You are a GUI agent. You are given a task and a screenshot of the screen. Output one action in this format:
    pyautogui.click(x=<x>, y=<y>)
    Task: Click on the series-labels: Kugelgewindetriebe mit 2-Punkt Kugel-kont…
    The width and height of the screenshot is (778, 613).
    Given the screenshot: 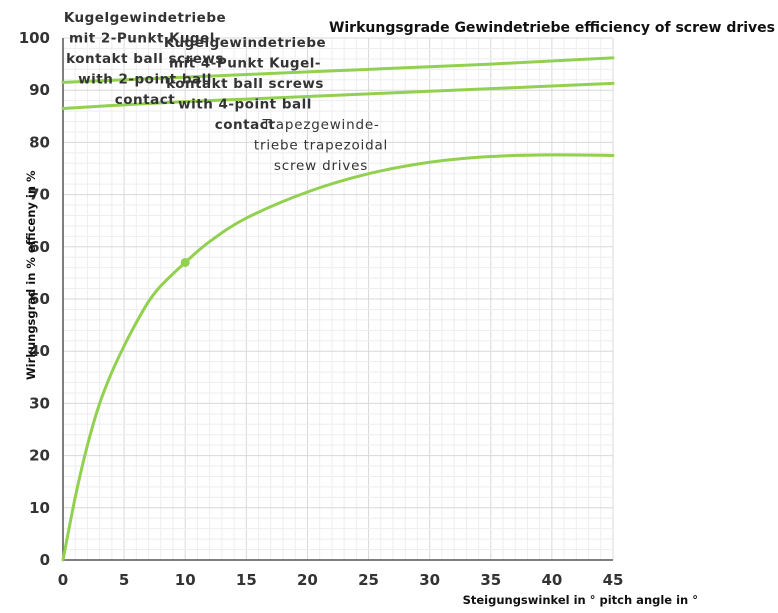 What is the action you would take?
    pyautogui.click(x=226, y=92)
    